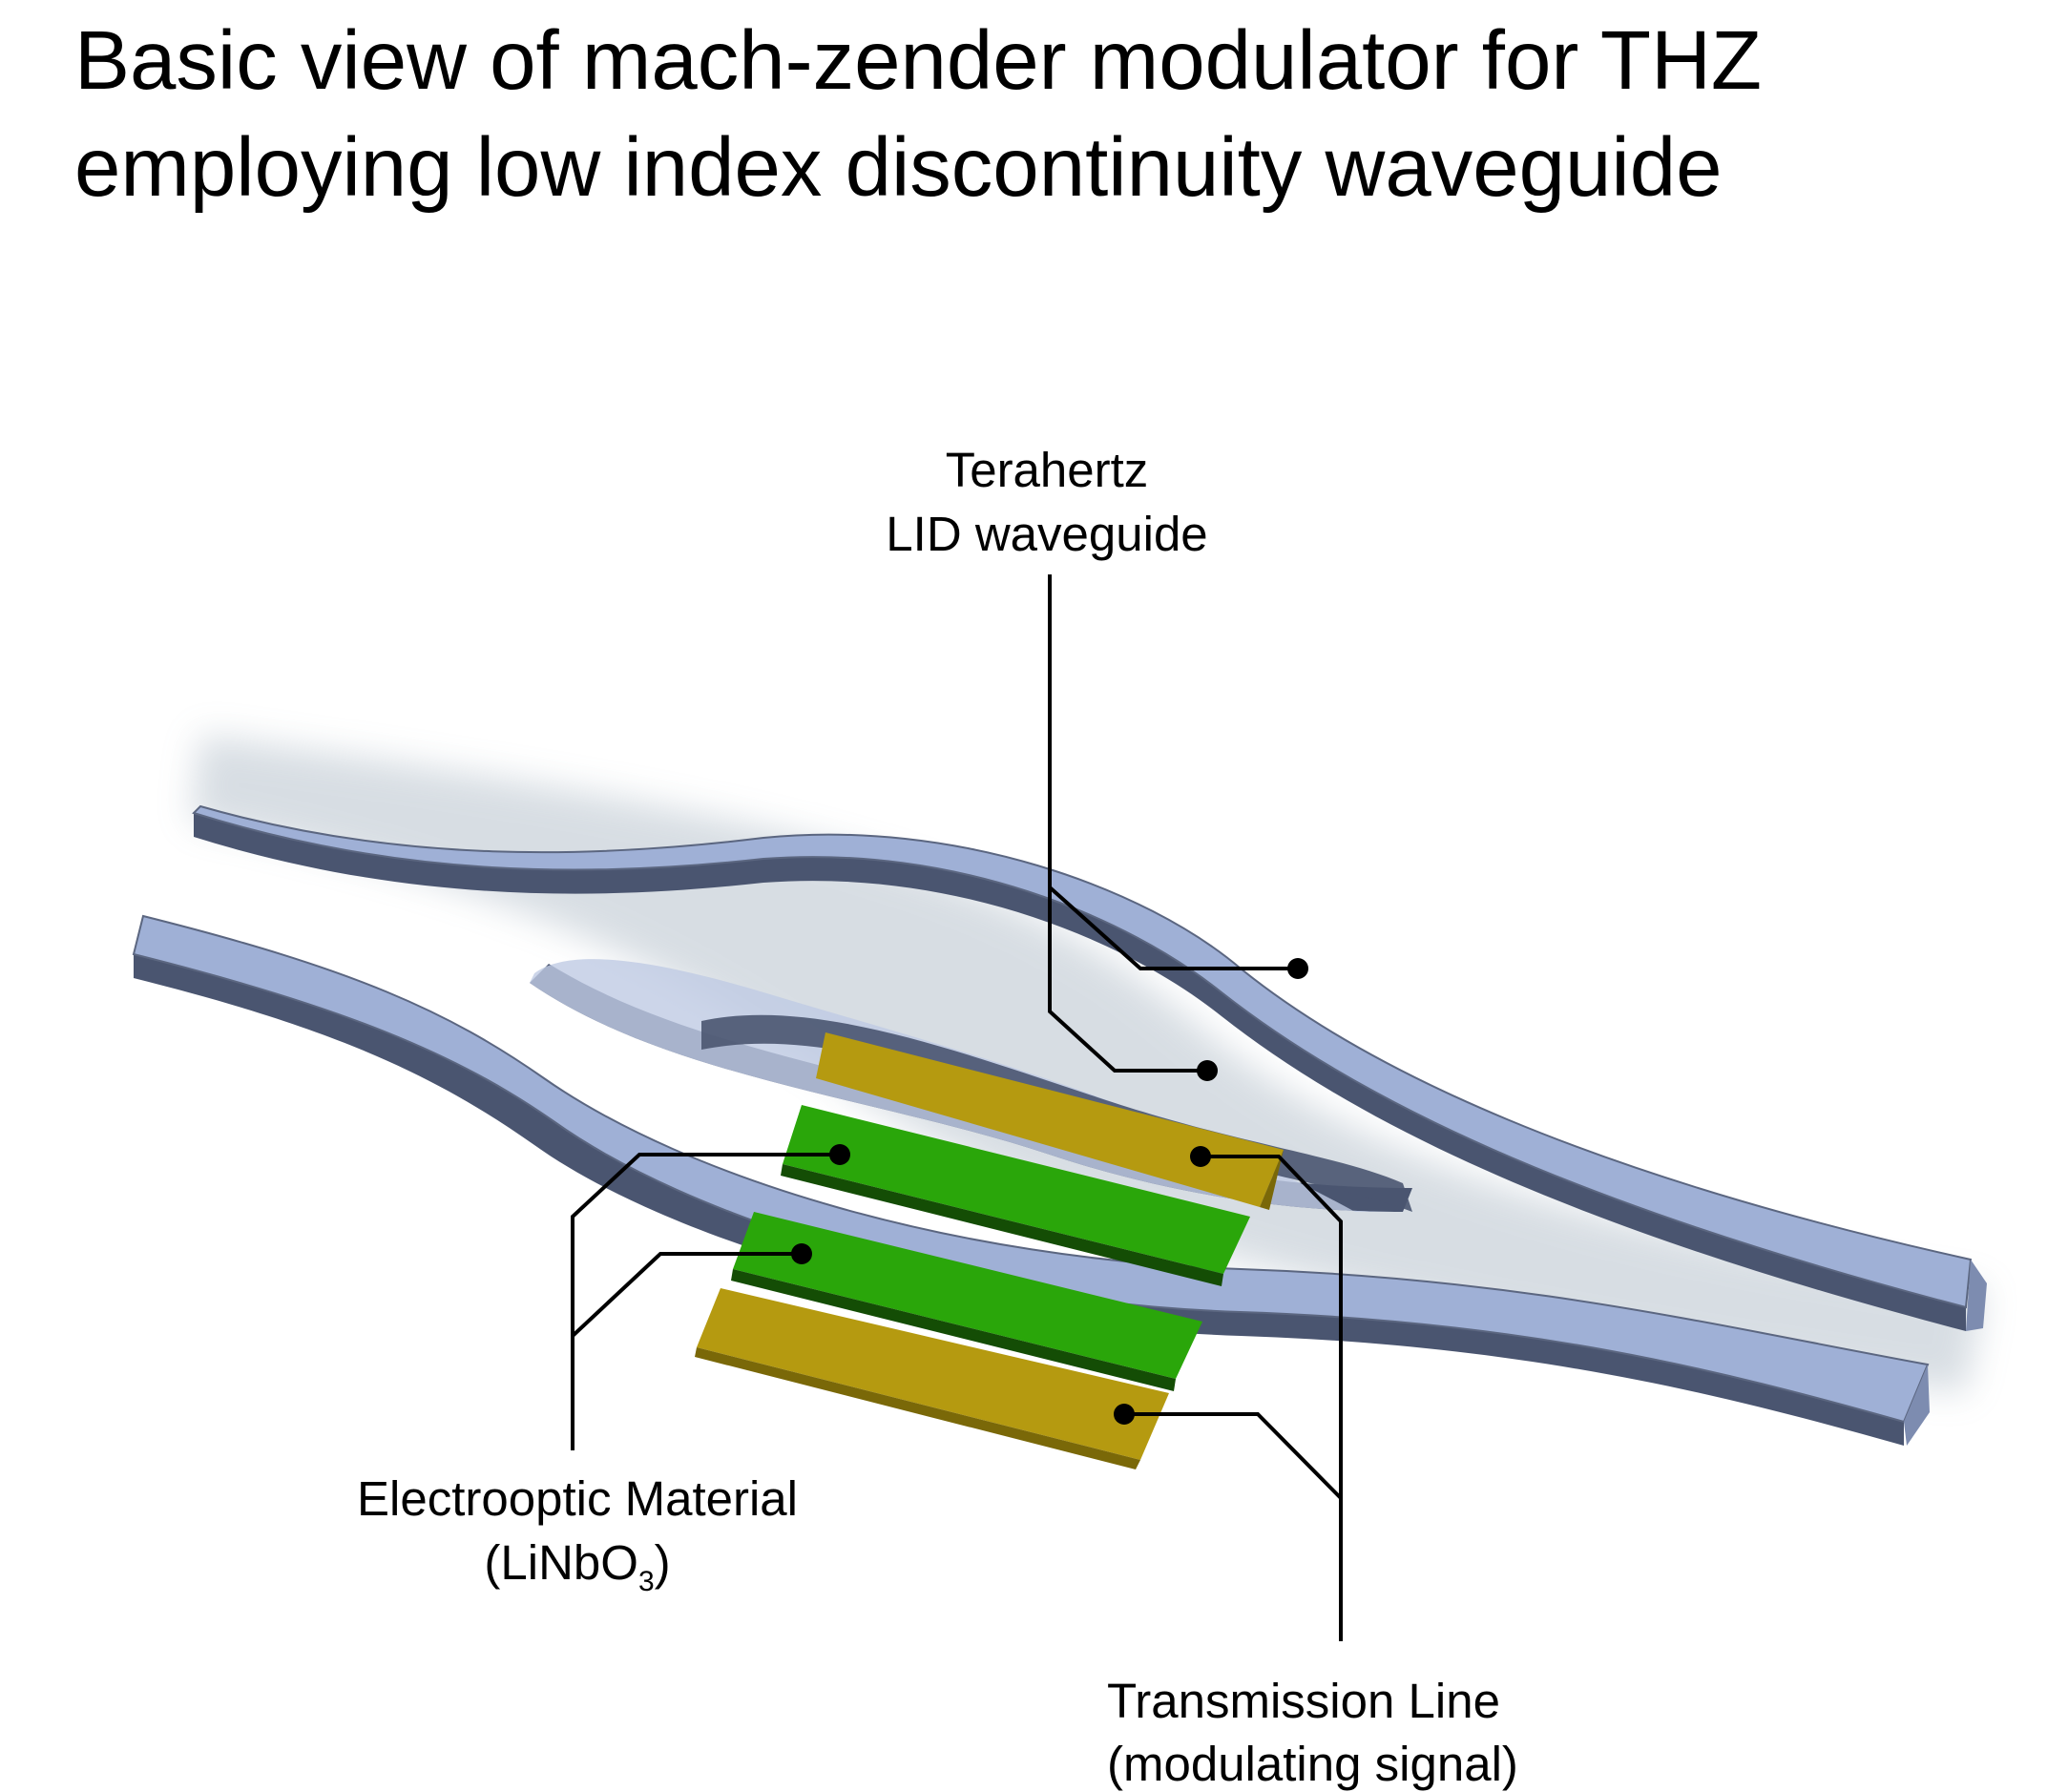 Image resolution: width=2068 pixels, height=1792 pixels. What do you see at coordinates (1303, 1701) in the screenshot?
I see `label-transmission-line-1: Transmission Line` at bounding box center [1303, 1701].